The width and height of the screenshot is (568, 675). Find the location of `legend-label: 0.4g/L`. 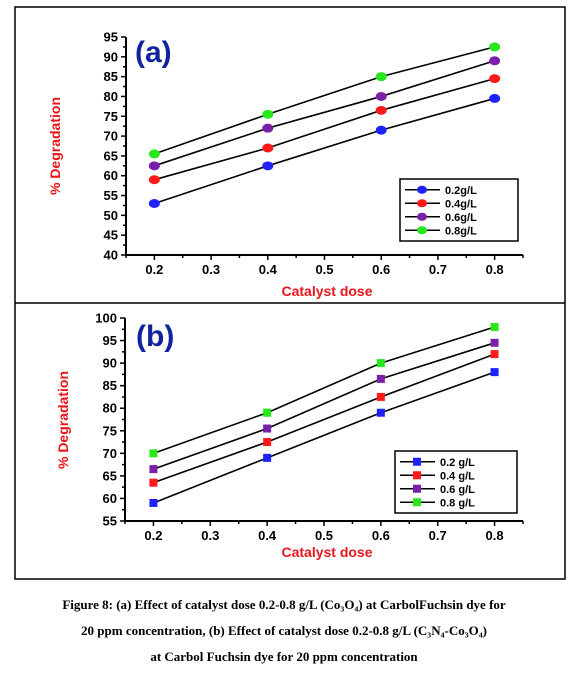

legend-label: 0.4g/L is located at coordinates (461, 204).